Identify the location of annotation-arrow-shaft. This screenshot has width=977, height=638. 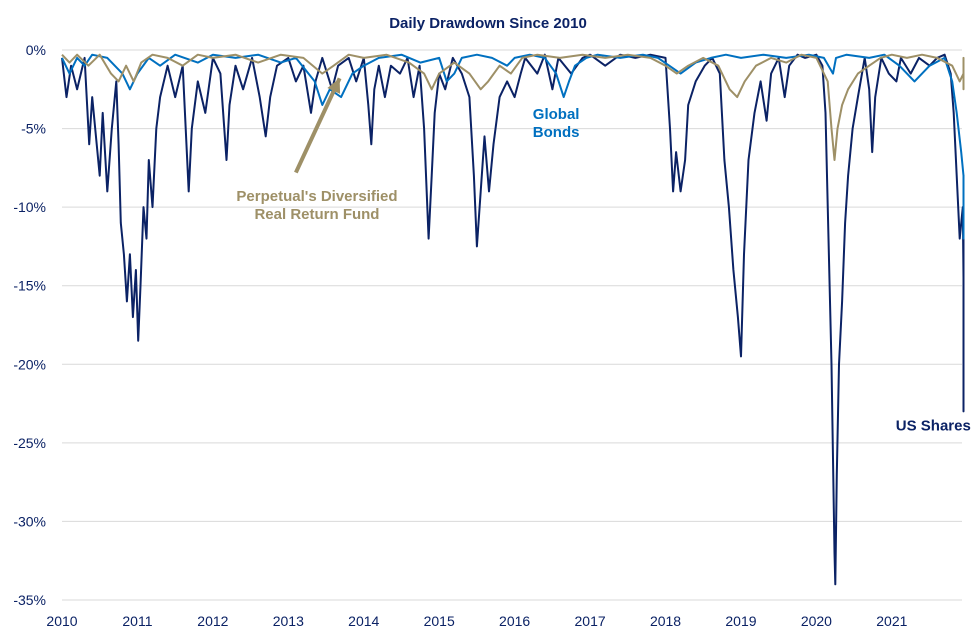
(318, 125).